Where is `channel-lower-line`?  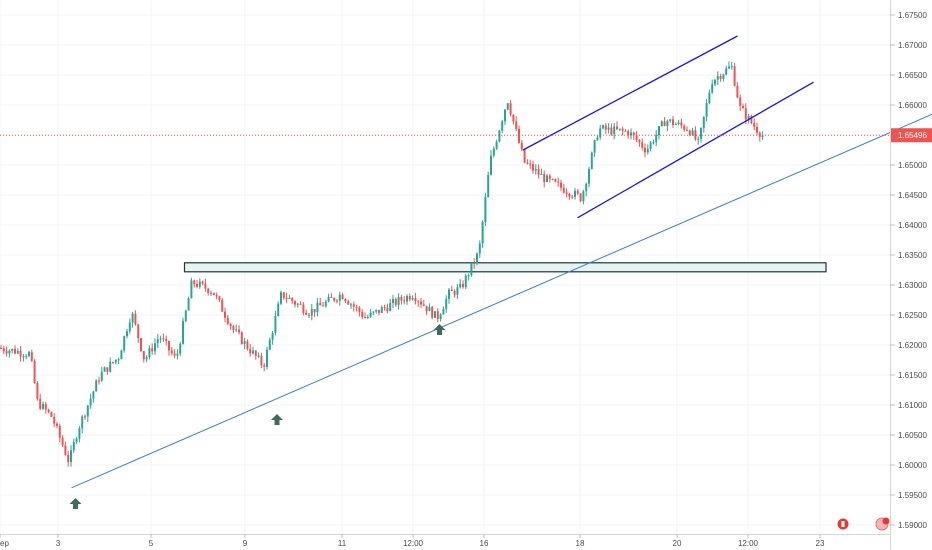 channel-lower-line is located at coordinates (695, 150).